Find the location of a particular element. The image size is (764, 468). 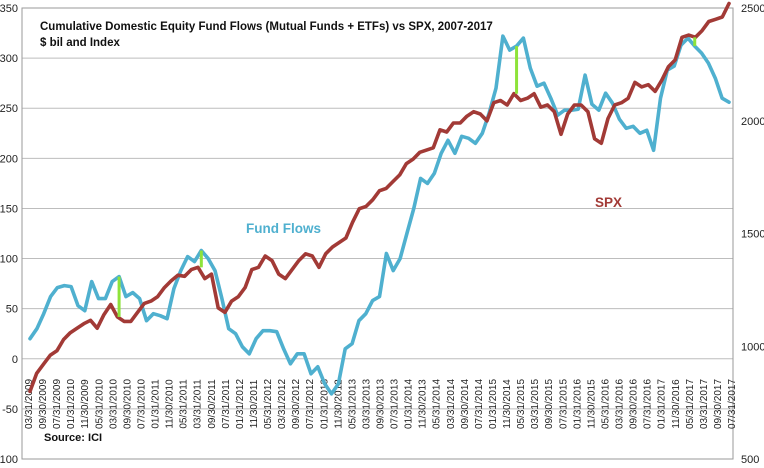

x-tick-label: 09/30/2013 is located at coordinates (381, 404).